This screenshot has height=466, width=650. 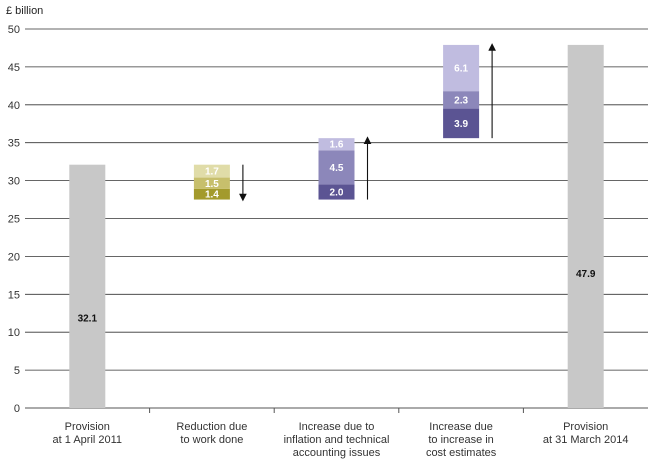 What do you see at coordinates (14, 257) in the screenshot?
I see `y-tick-label: 20` at bounding box center [14, 257].